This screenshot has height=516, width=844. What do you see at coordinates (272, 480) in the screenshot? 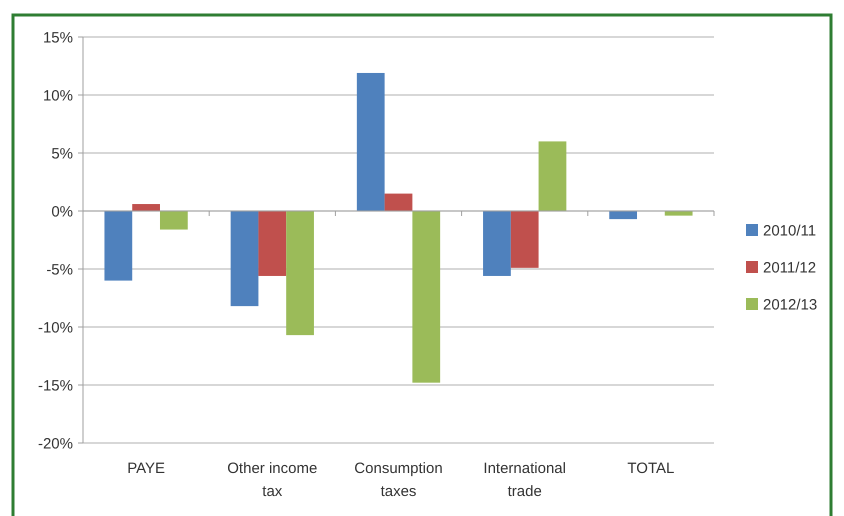
I see `x-tick-label: Other income tax` at bounding box center [272, 480].